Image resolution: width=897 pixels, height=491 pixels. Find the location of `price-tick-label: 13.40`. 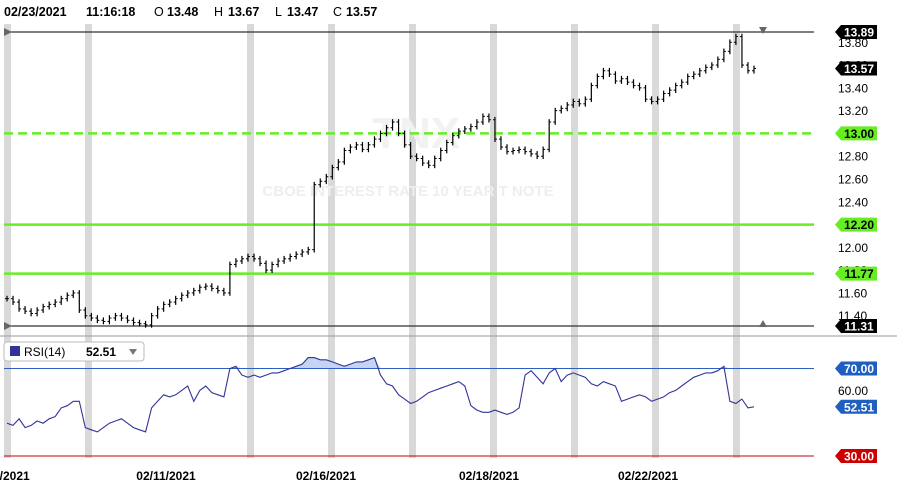

price-tick-label: 13.40 is located at coordinates (853, 88).